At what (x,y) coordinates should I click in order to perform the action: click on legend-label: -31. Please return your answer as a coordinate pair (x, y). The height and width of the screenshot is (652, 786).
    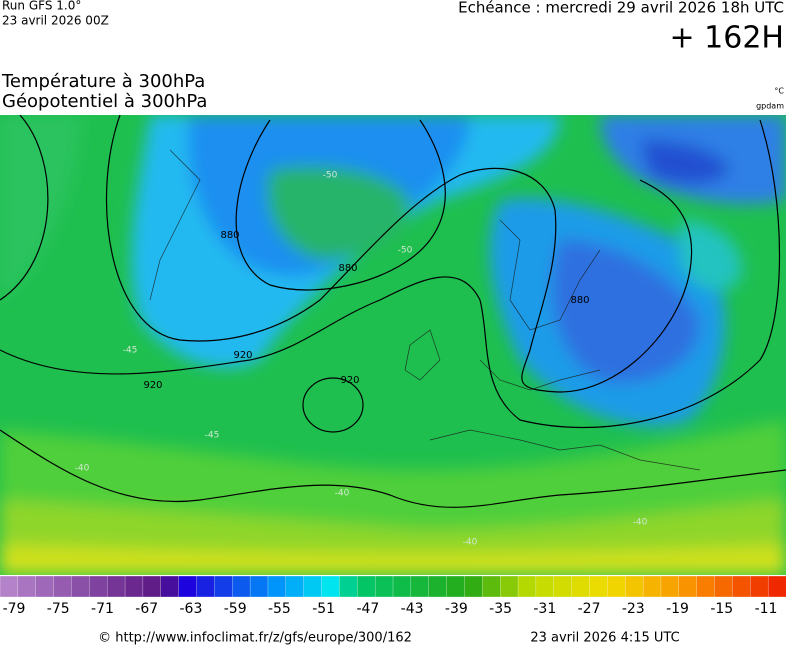
    Looking at the image, I should click on (544, 609).